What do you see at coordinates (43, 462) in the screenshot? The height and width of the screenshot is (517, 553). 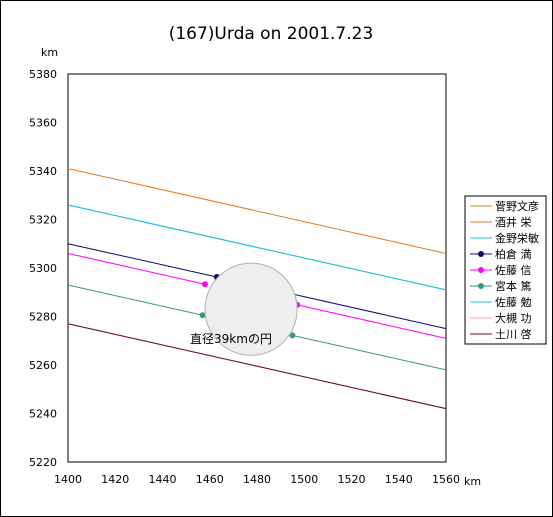 I see `y-tick-label: 5220` at bounding box center [43, 462].